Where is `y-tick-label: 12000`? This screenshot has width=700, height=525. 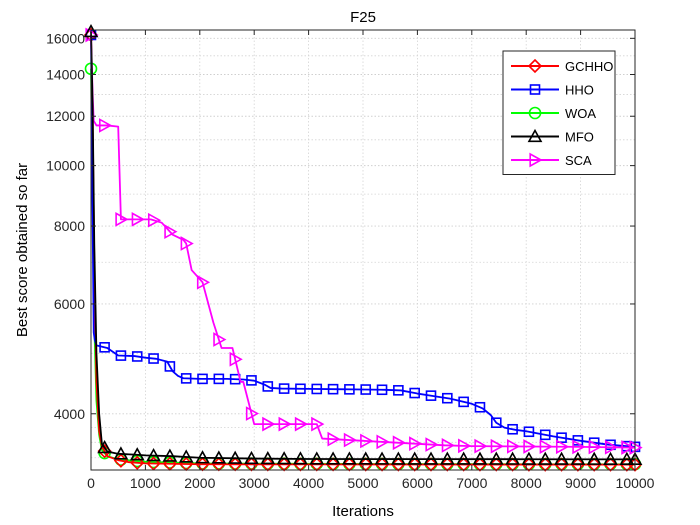 y-tick-label: 12000 is located at coordinates (65, 116).